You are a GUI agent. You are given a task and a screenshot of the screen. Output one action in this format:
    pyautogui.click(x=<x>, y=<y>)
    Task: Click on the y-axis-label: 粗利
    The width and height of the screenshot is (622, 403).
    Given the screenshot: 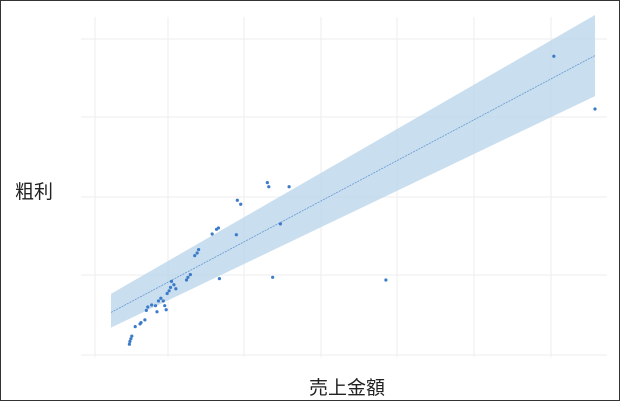 What is the action you would take?
    pyautogui.click(x=34, y=192)
    